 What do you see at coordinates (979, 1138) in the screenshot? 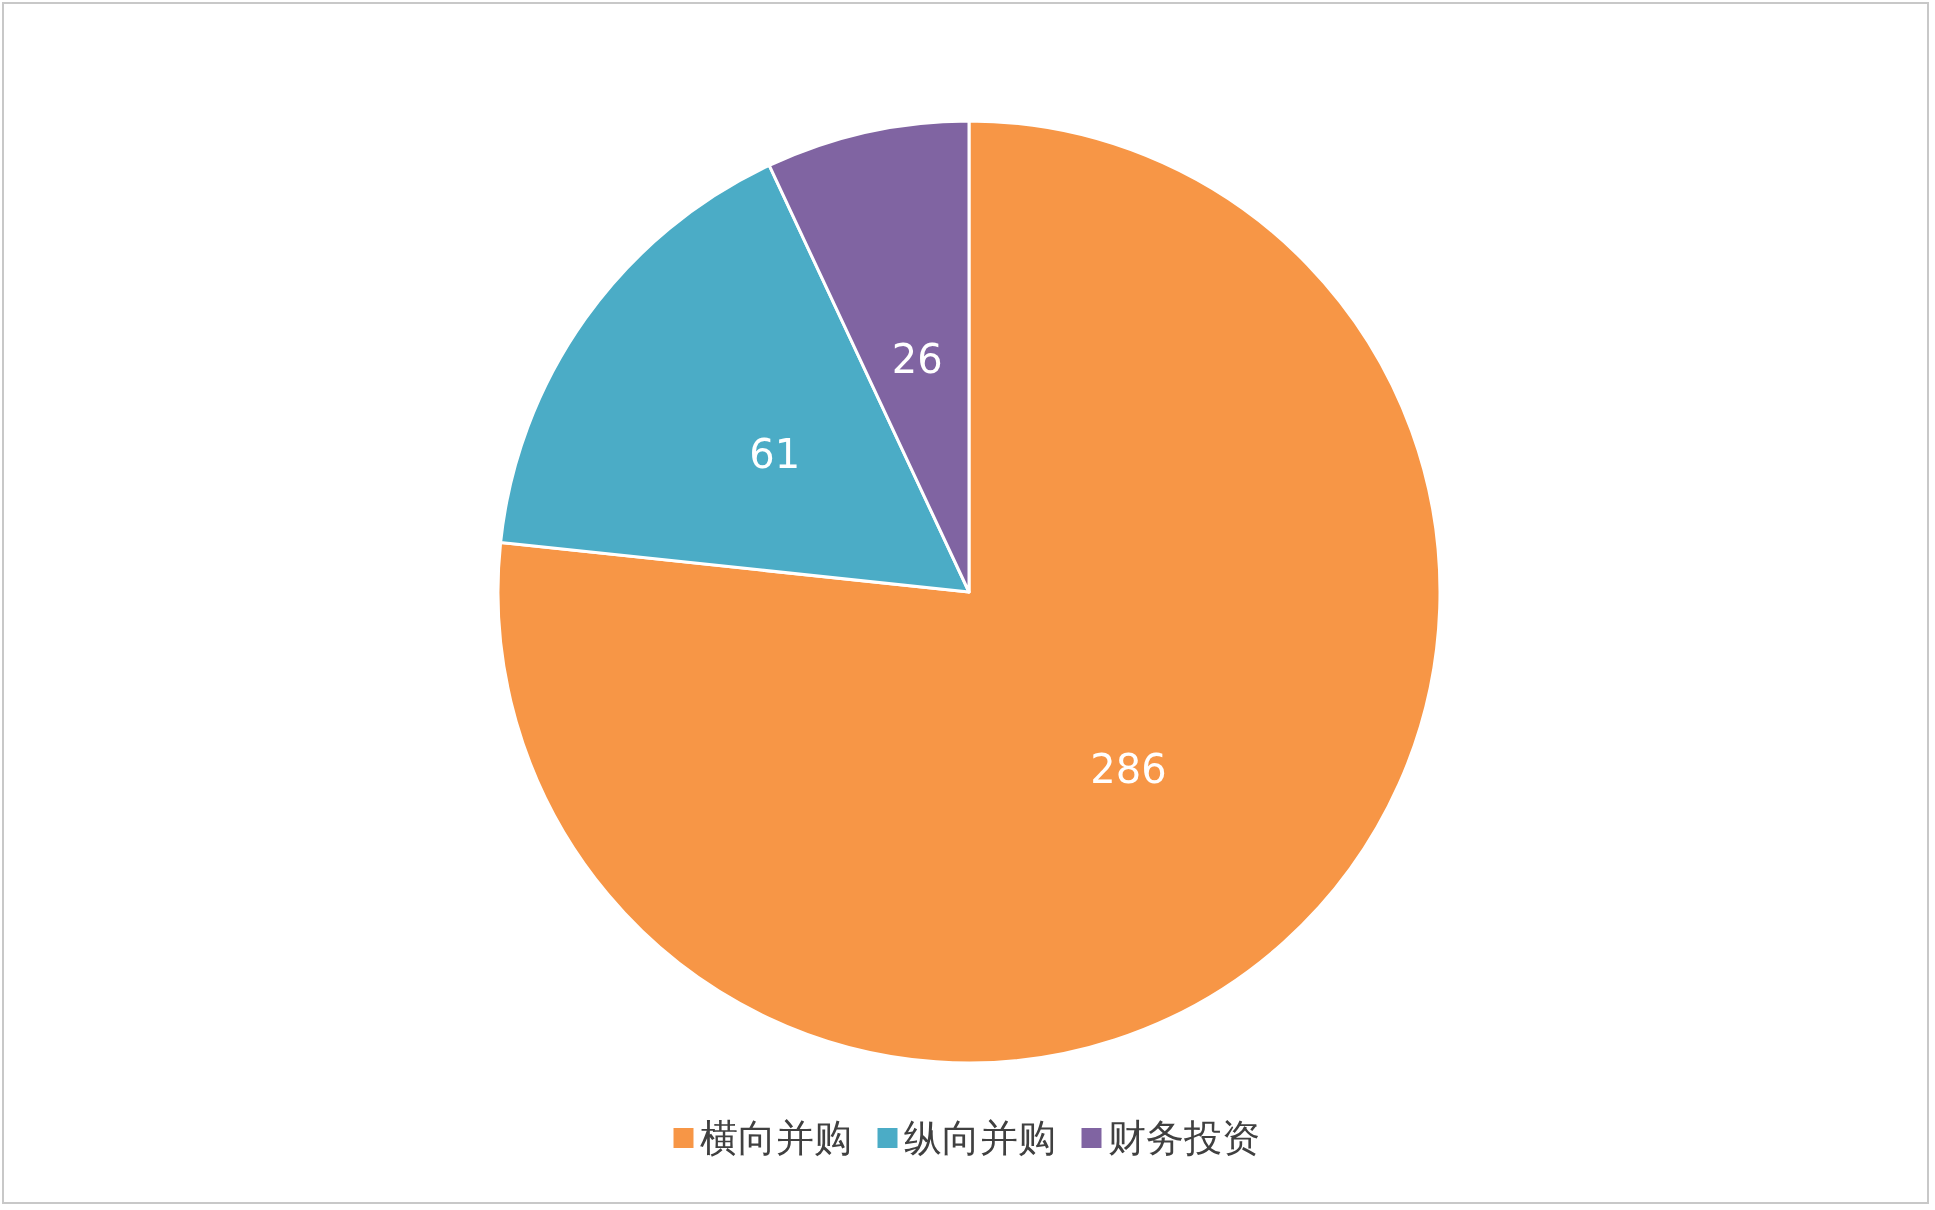
I see `legend-label: 纵向并购` at bounding box center [979, 1138].